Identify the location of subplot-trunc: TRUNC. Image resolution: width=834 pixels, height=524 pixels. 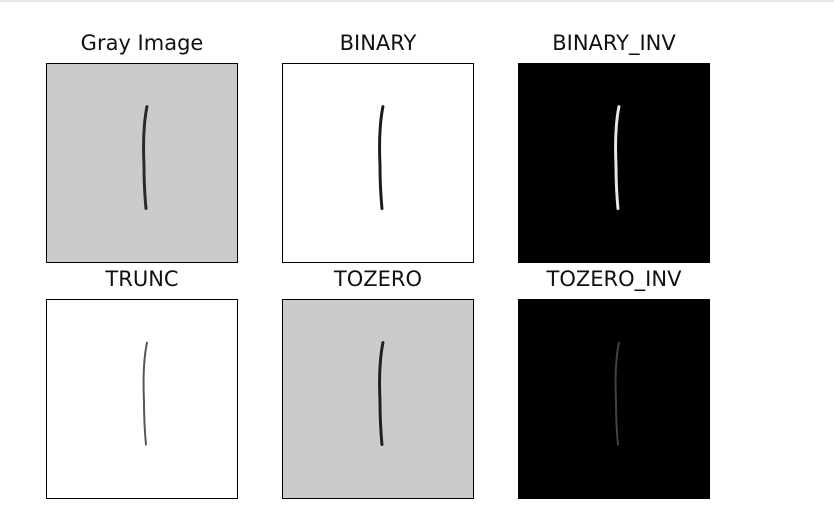
(142, 383).